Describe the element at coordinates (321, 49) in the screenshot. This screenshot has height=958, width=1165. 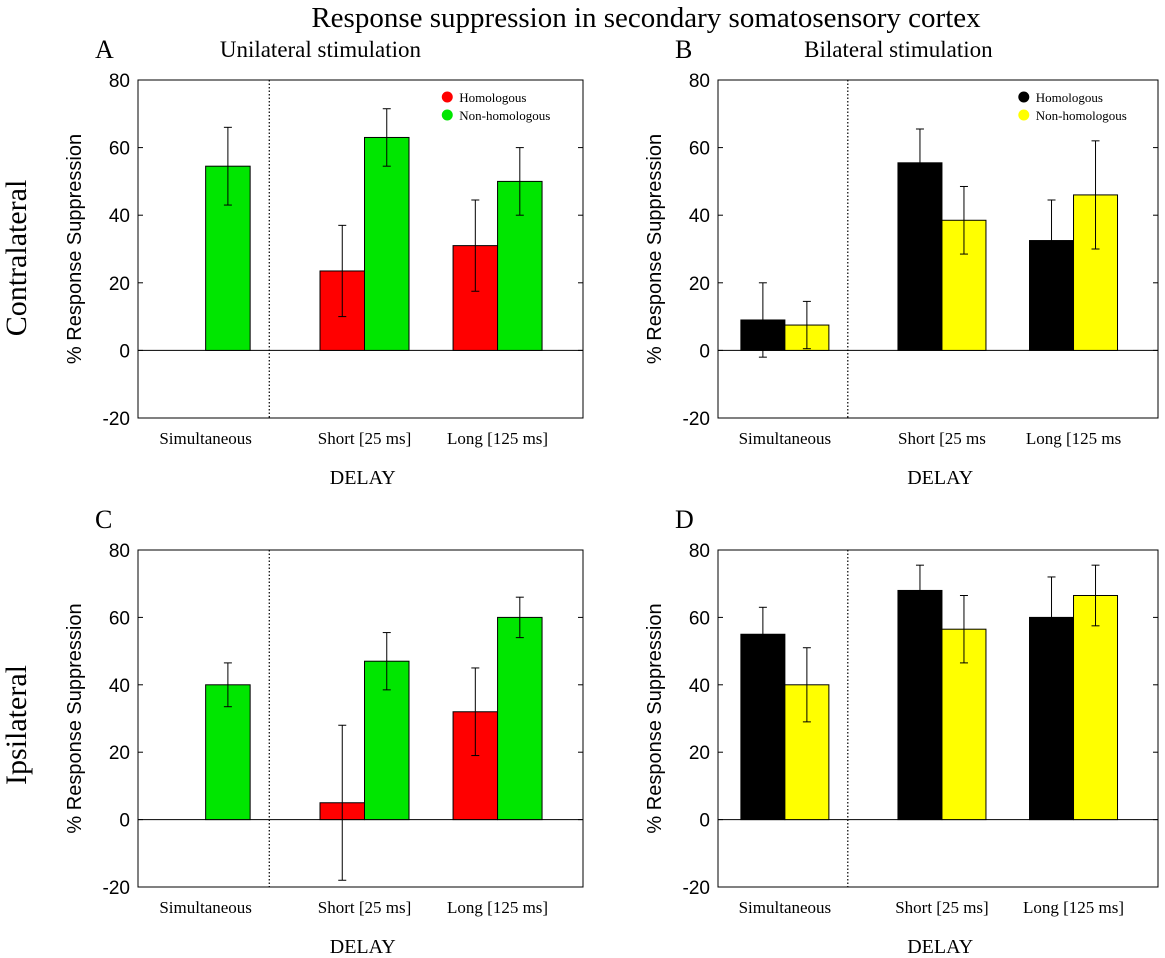
I see `panel-subtitle: Unilateral stimulation` at that location.